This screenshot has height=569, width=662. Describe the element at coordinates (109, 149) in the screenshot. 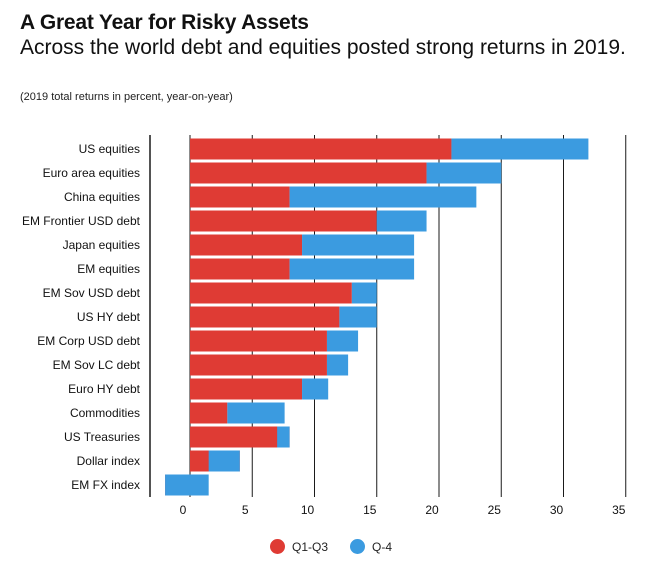

I see `category-label: US equities` at that location.